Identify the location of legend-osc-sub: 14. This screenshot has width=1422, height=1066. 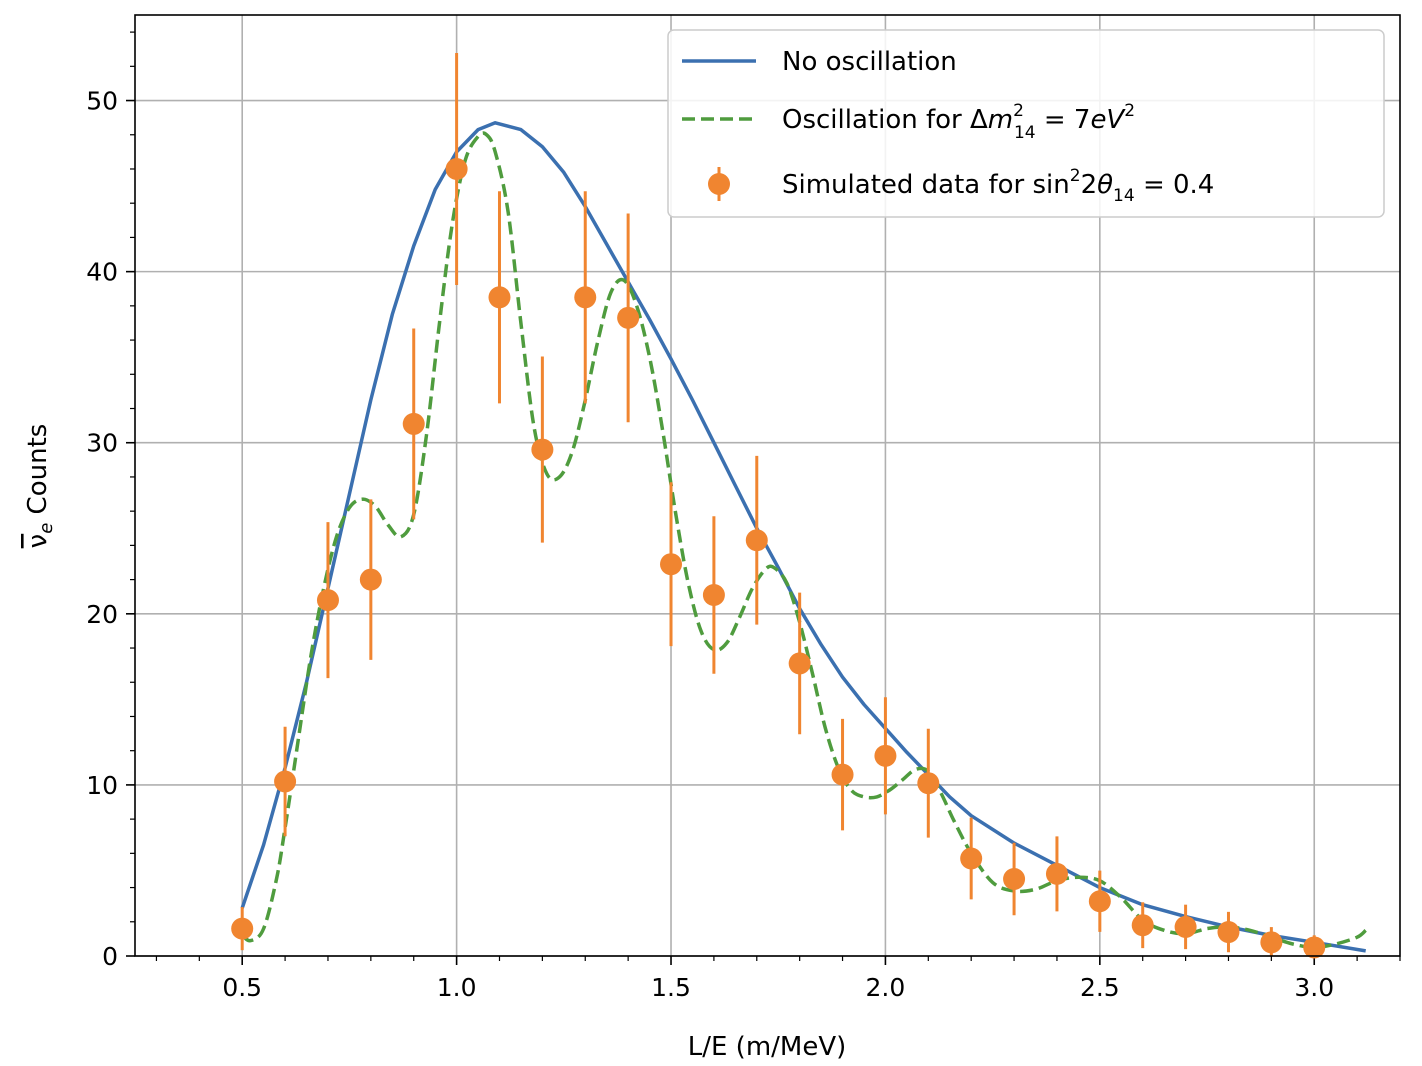
(1025, 133).